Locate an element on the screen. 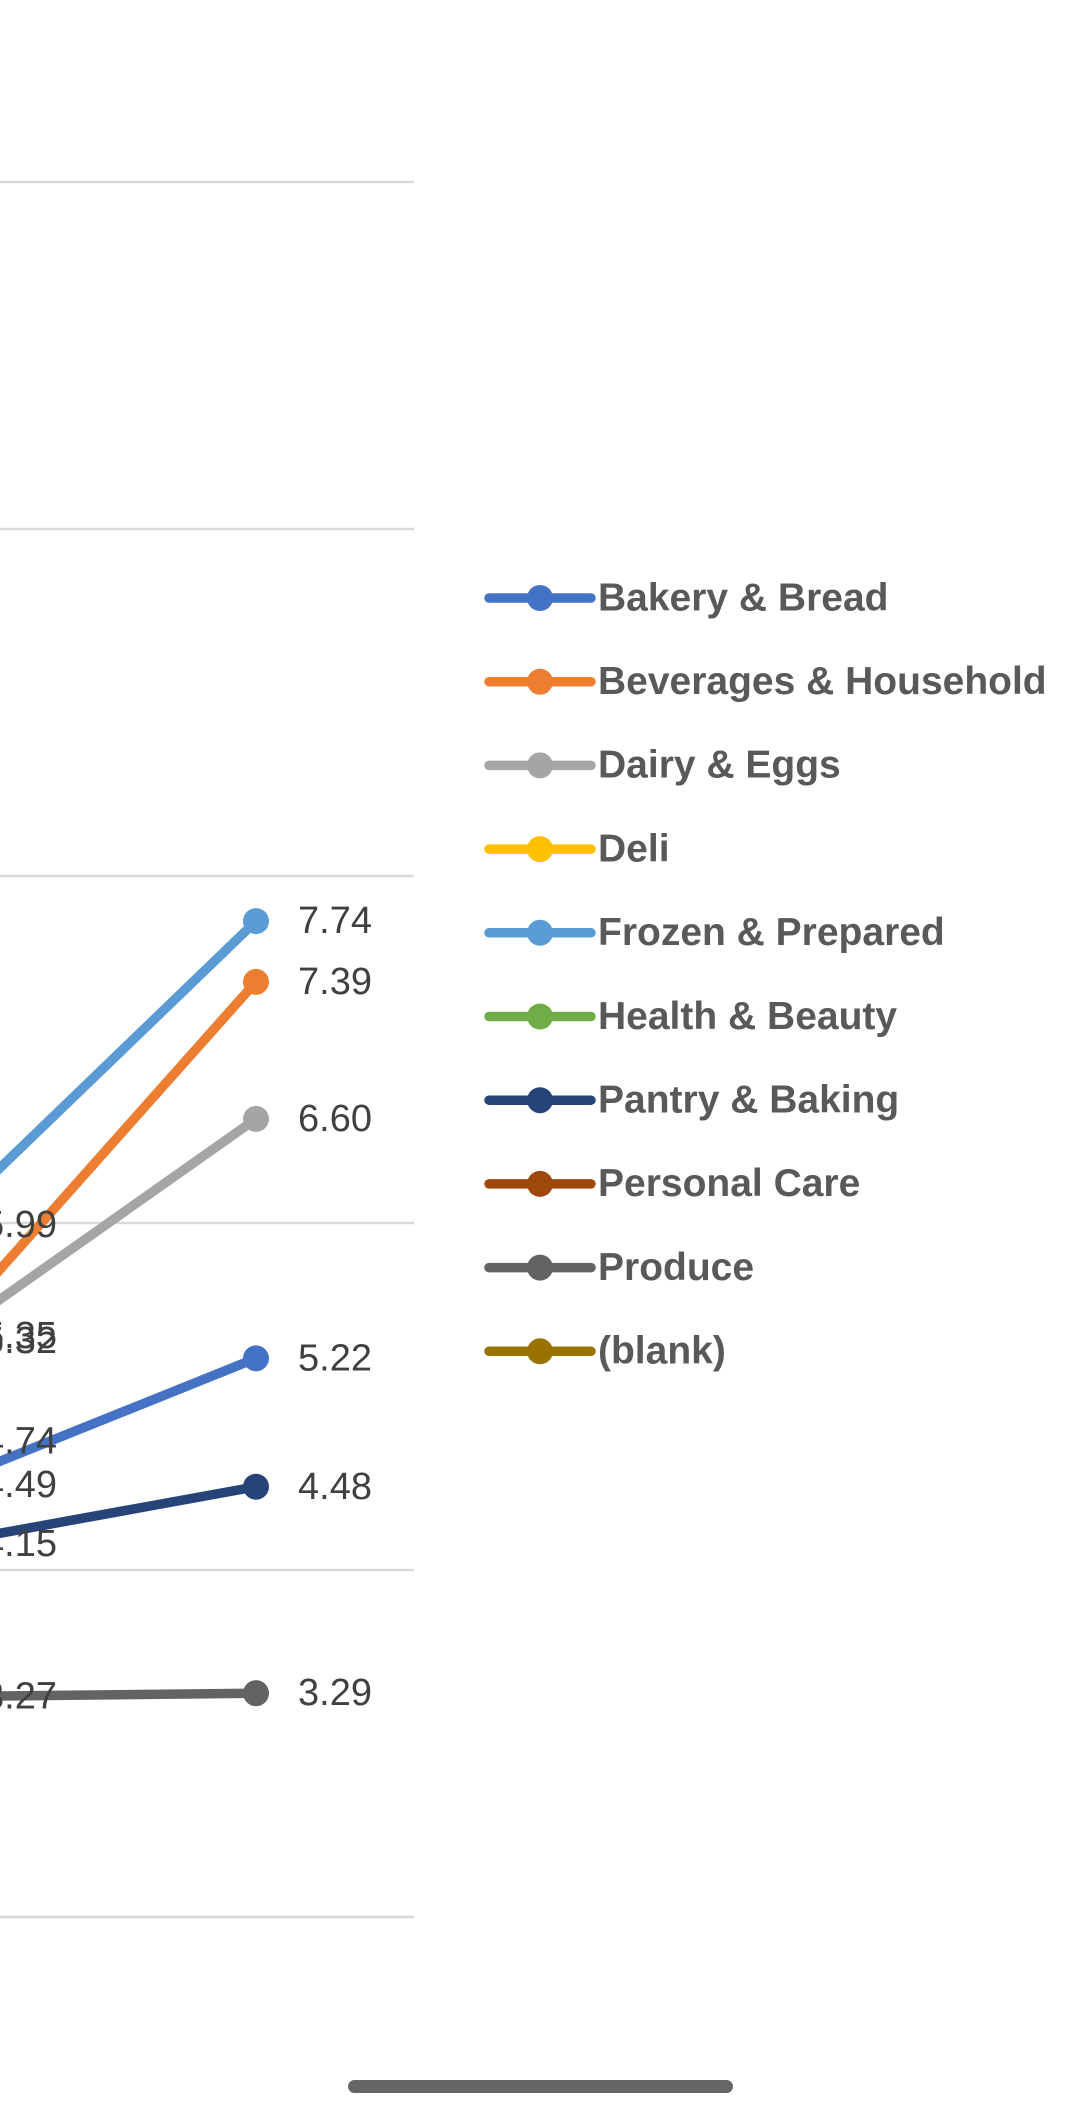 The image size is (1080, 2116). legend-item: Produce is located at coordinates (619, 1267).